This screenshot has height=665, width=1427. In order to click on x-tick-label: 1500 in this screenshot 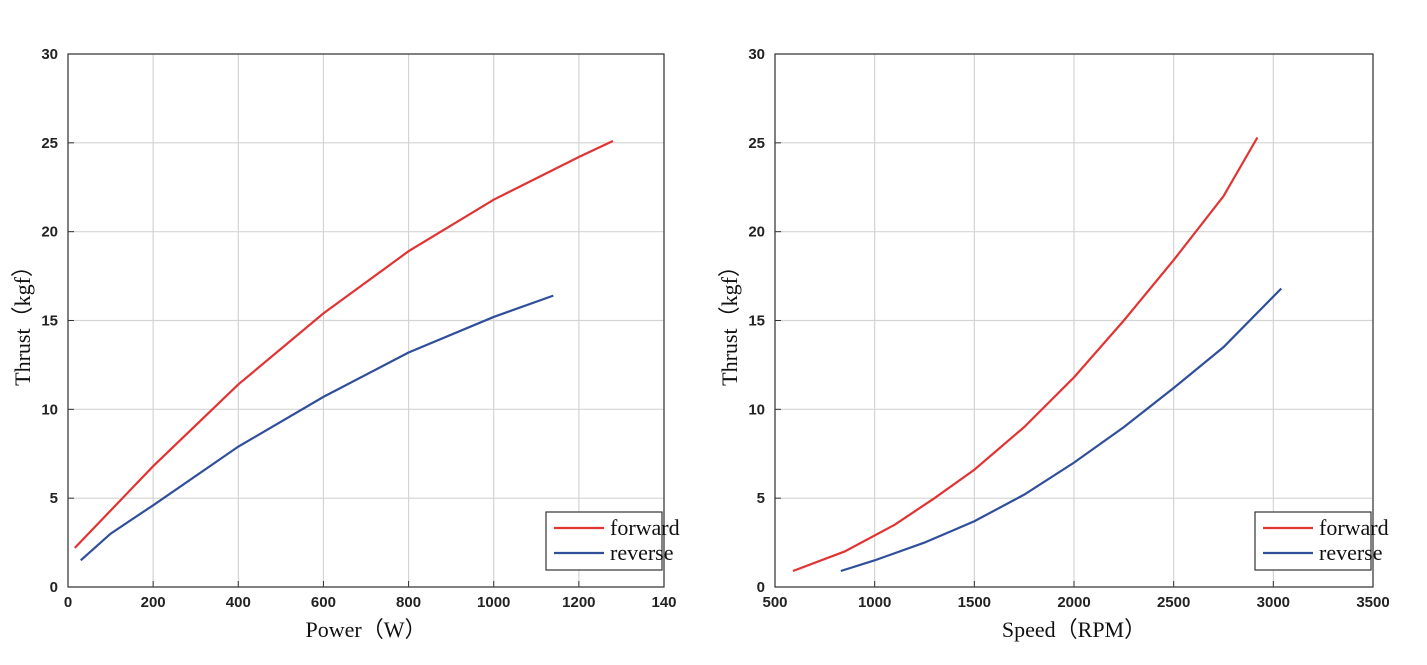, I will do `click(974, 602)`.